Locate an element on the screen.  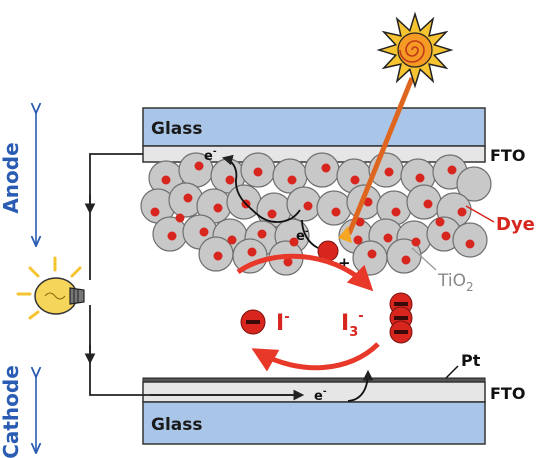
electron-injection-path is located at coordinates (261, 188).